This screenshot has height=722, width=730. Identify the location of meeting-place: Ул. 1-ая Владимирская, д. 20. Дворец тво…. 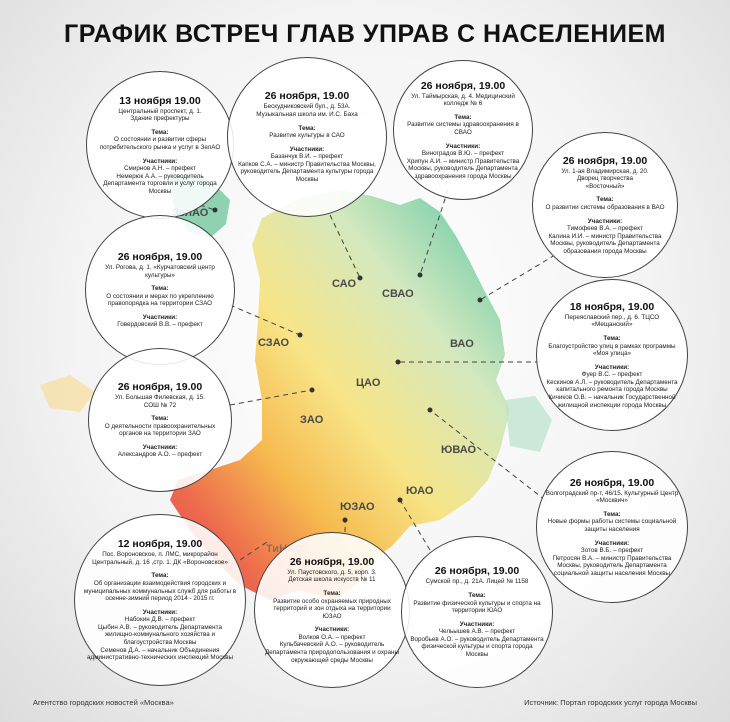
(605, 178).